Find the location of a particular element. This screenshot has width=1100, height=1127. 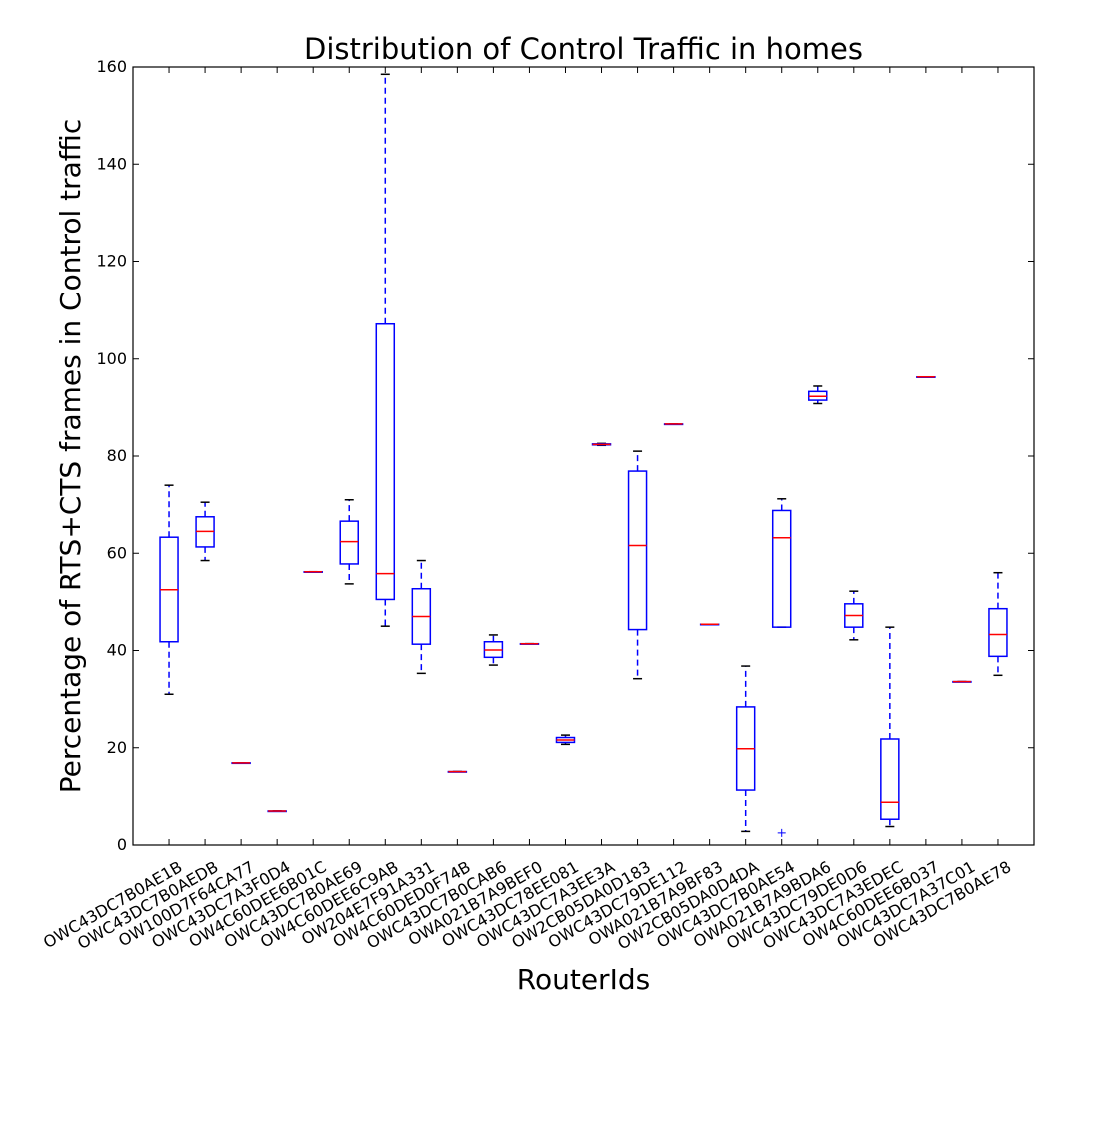

y-tick-label: 120 is located at coordinates (111, 261).